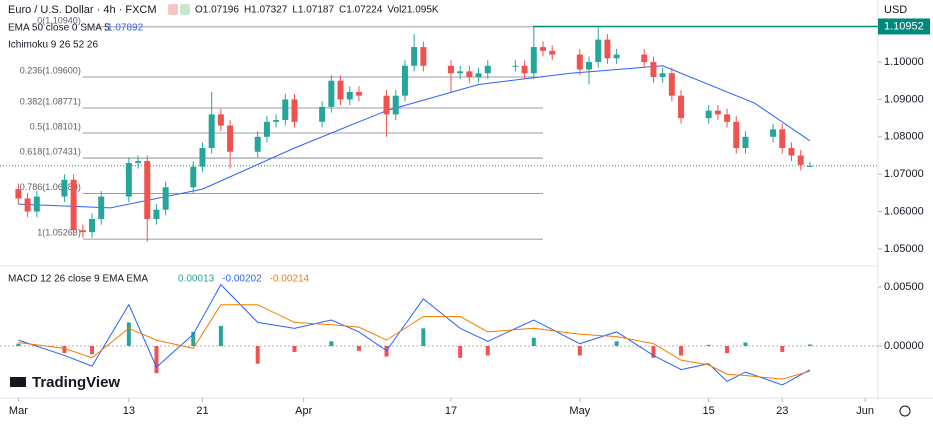 Image resolution: width=933 pixels, height=435 pixels. What do you see at coordinates (782, 411) in the screenshot?
I see `x-tick-label: 23` at bounding box center [782, 411].